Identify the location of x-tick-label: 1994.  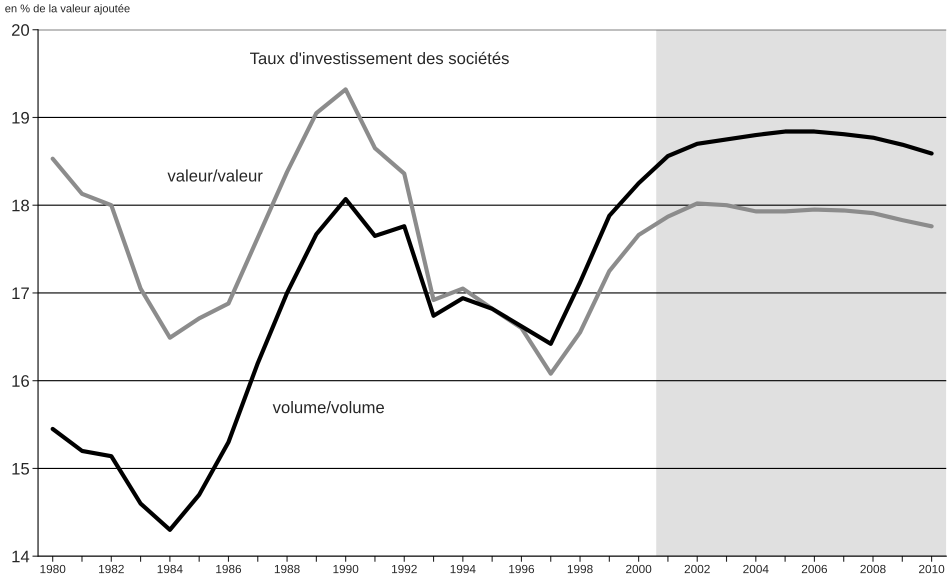
(463, 569).